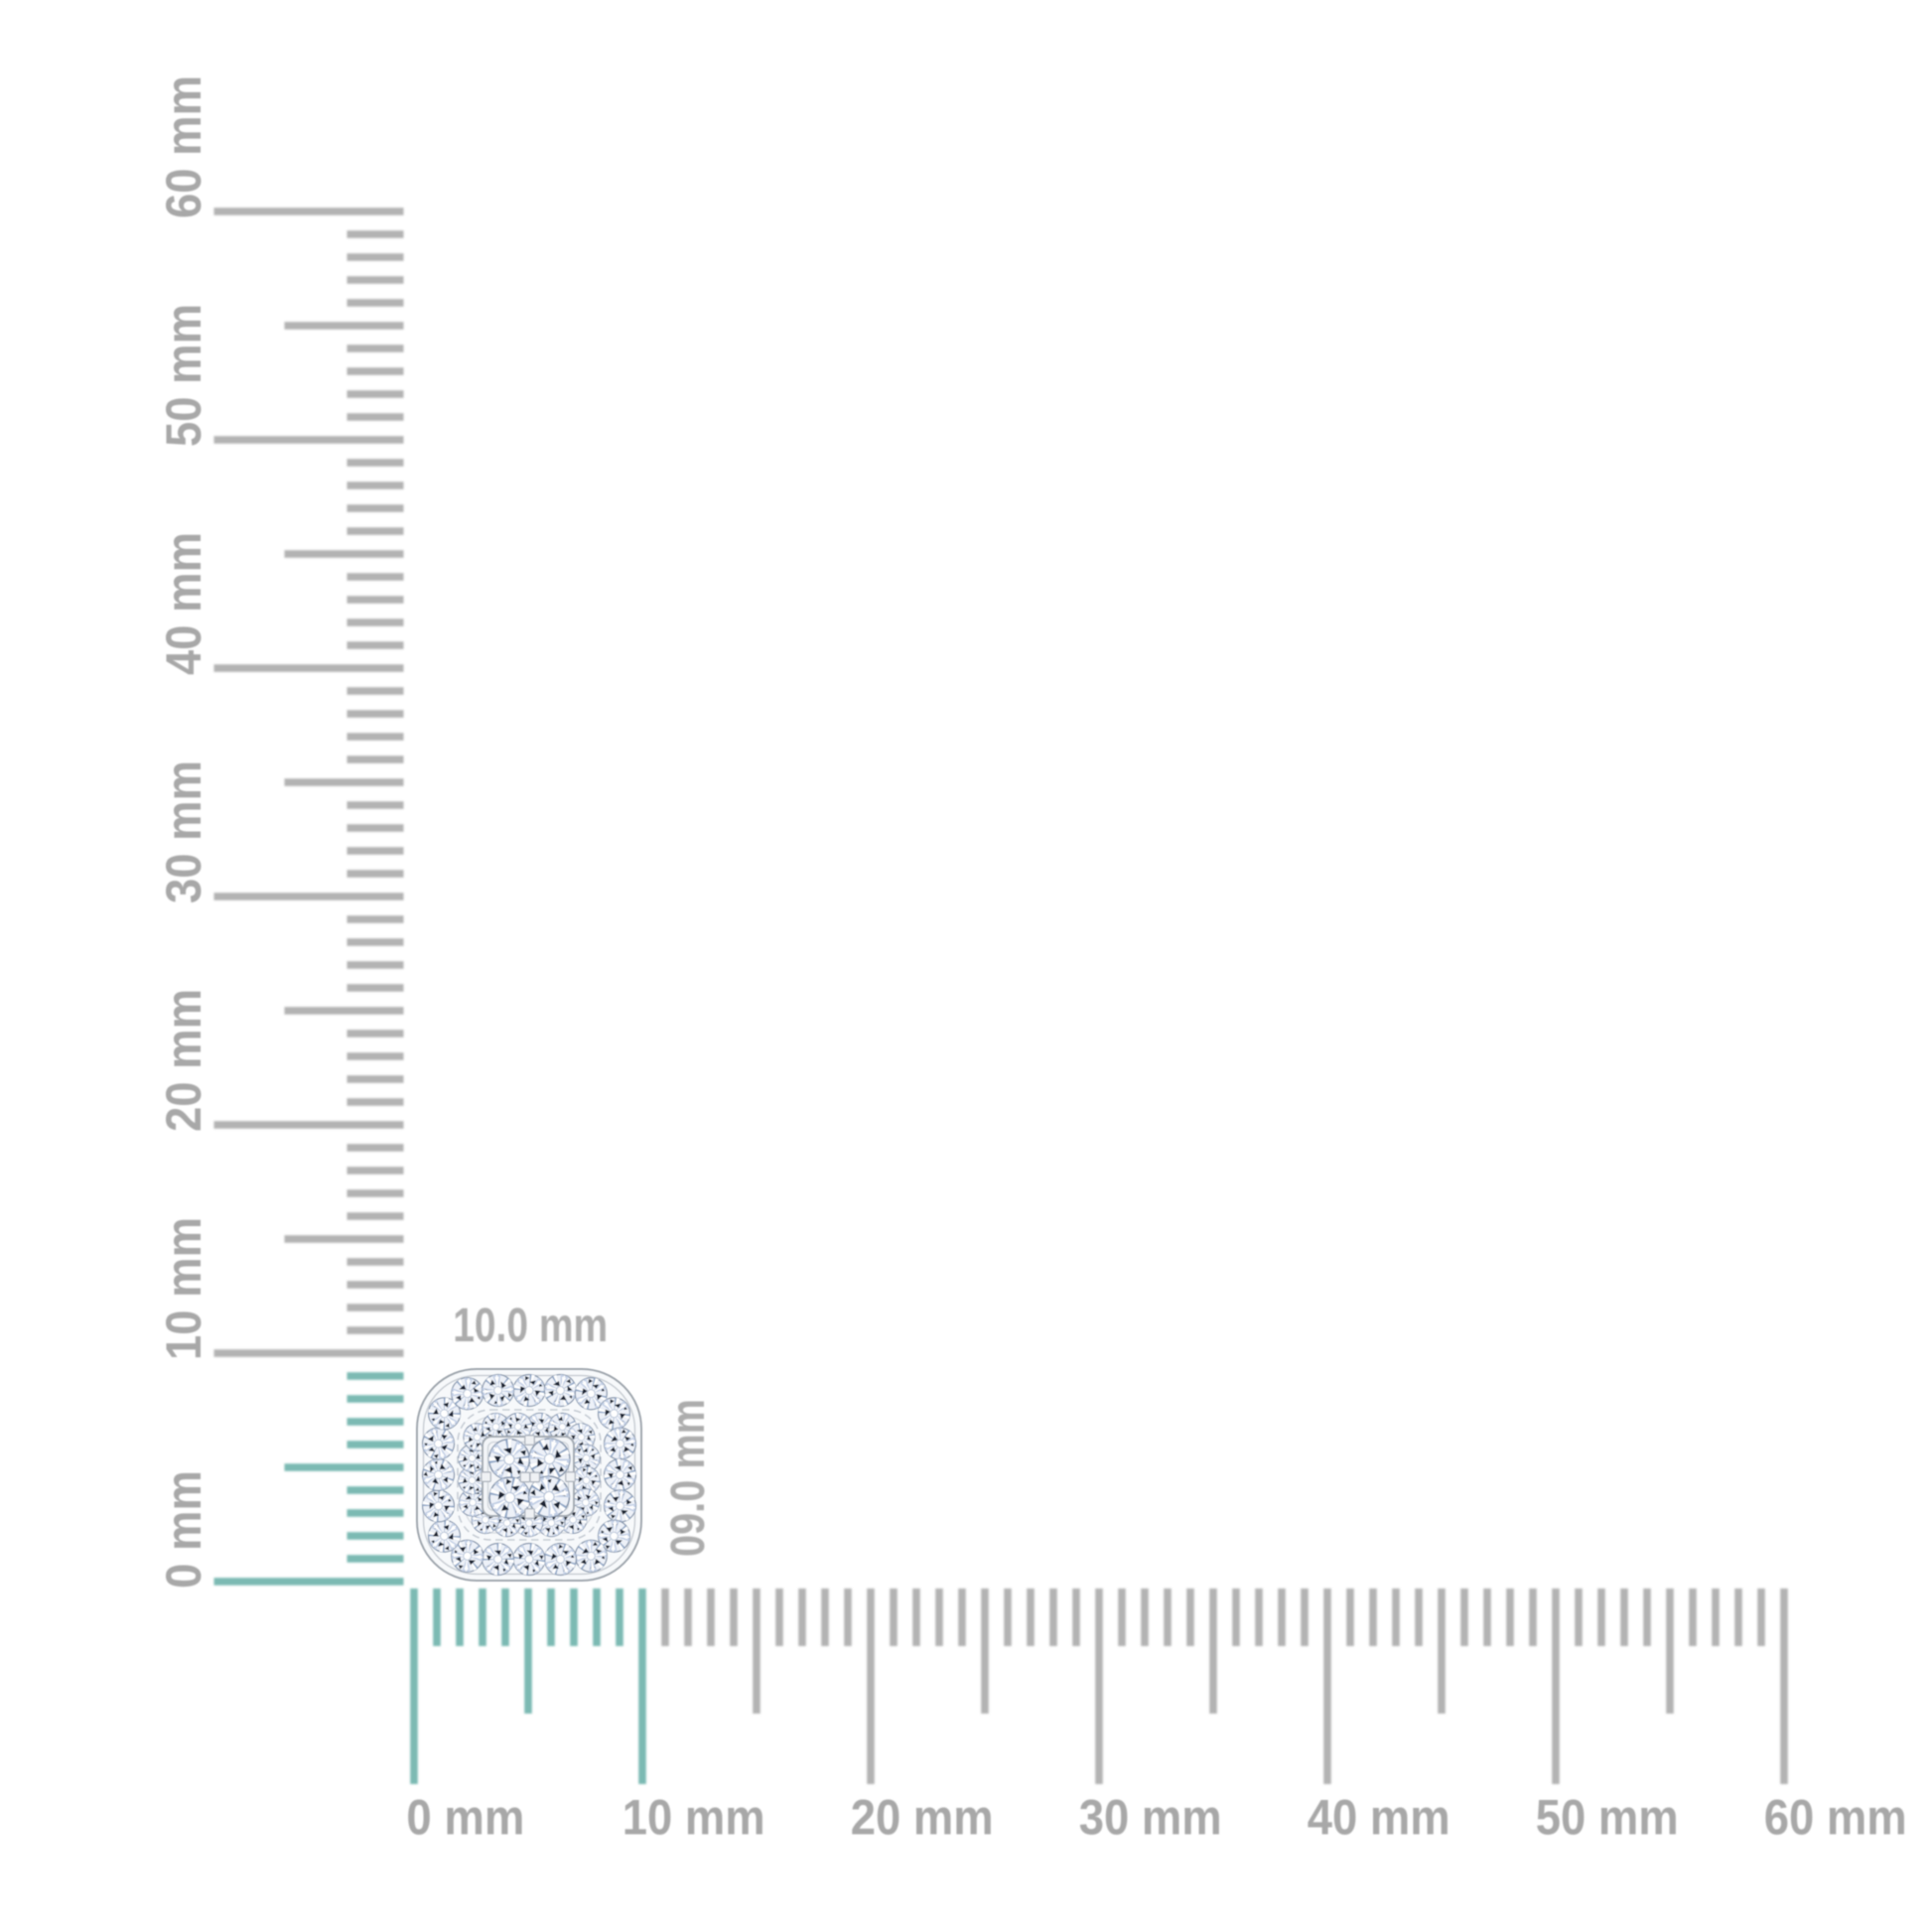 Image resolution: width=1932 pixels, height=1932 pixels. What do you see at coordinates (530, 1326) in the screenshot?
I see `svg-text: 10.0 mm` at bounding box center [530, 1326].